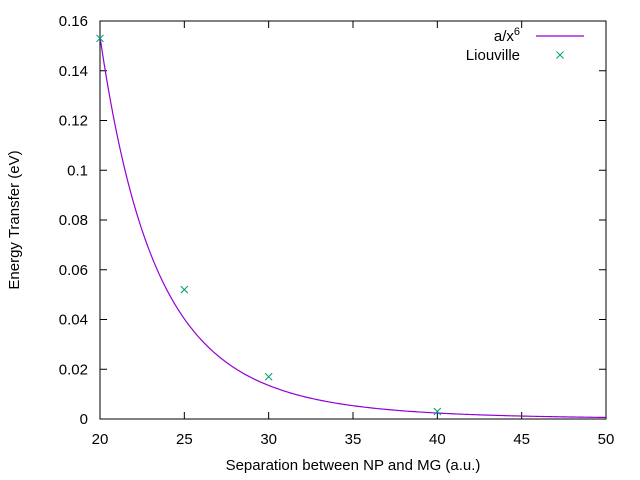 This screenshot has width=640, height=480. I want to click on x-tick-label: 25, so click(184, 439).